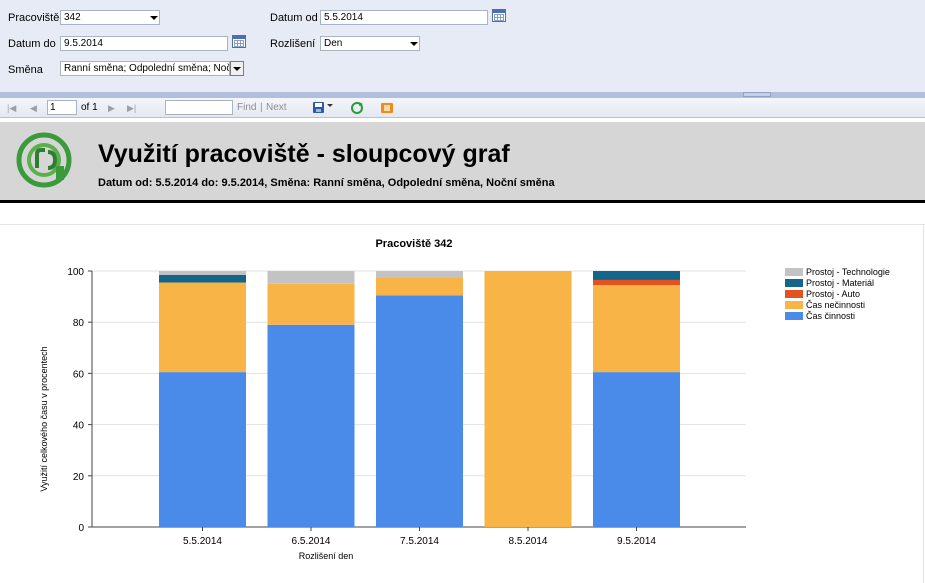 The height and width of the screenshot is (583, 925). Describe the element at coordinates (83, 43) in the screenshot. I see `datum-do-value: 9.5.2014` at that location.